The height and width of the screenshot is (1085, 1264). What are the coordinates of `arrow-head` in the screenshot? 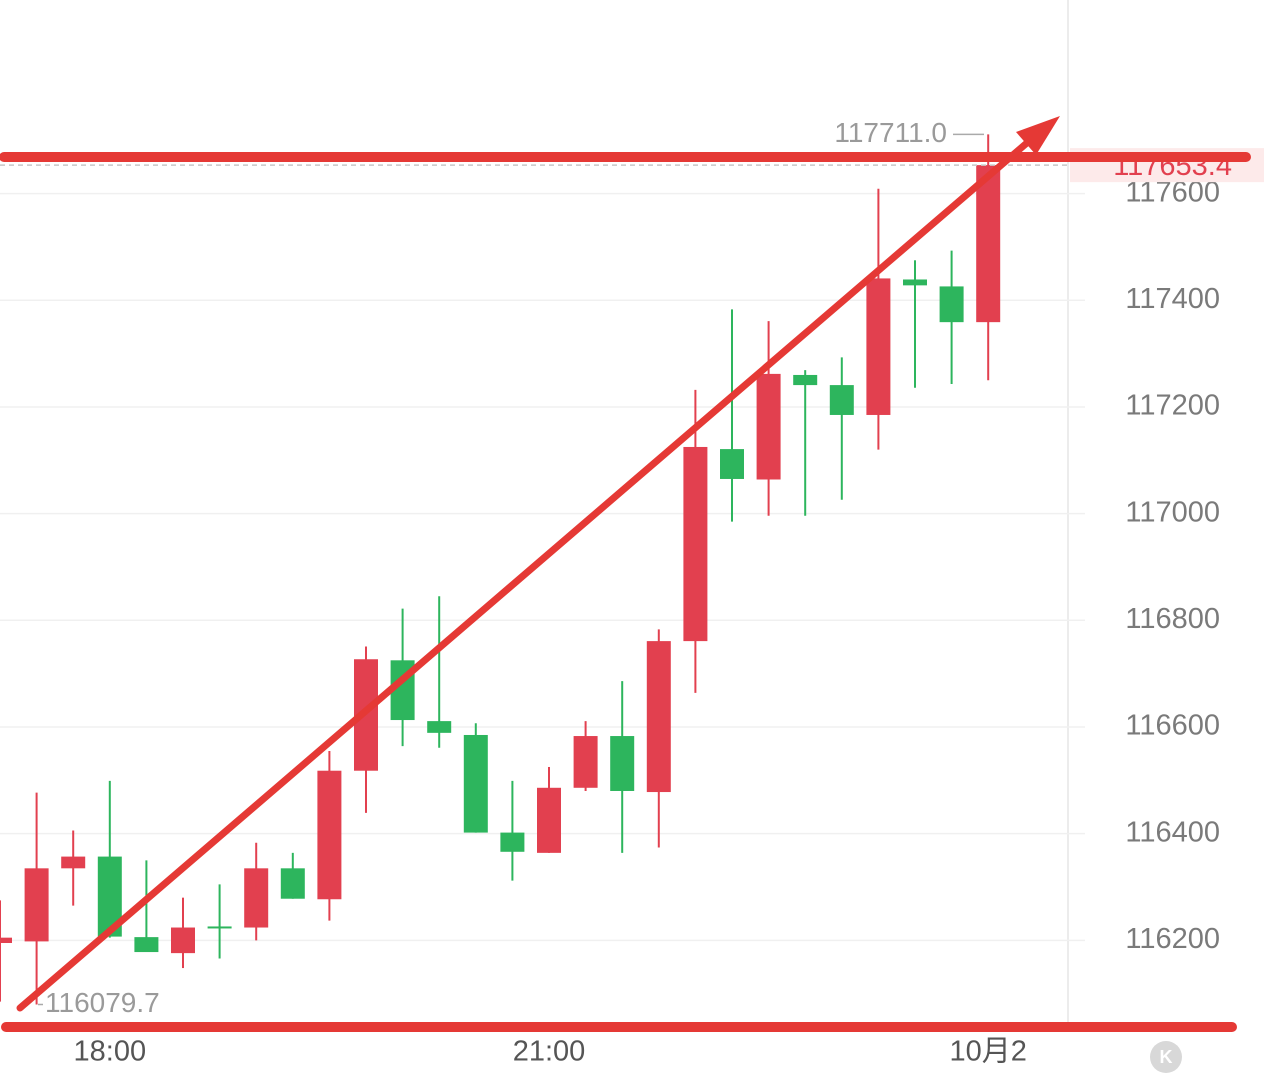 It's located at (1038, 135).